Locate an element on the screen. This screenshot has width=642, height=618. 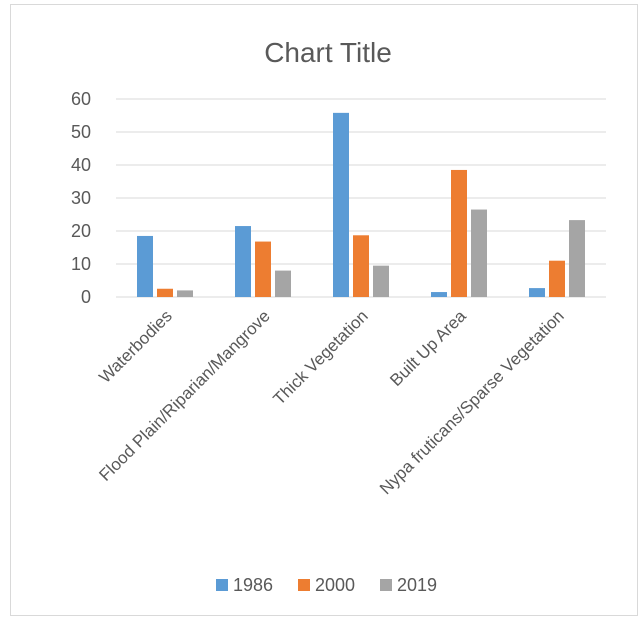
legend: 1986 2000 2019 is located at coordinates (326, 585).